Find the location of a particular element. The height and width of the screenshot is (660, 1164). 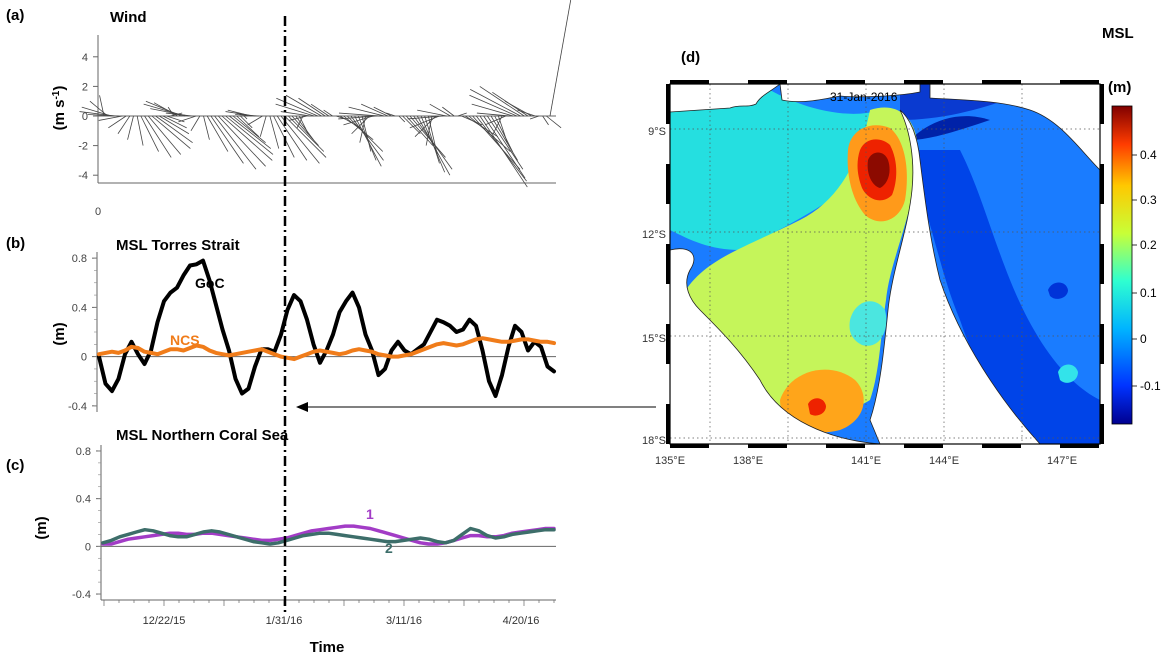

panel-b-title: MSL Torres Strait is located at coordinates (178, 245).